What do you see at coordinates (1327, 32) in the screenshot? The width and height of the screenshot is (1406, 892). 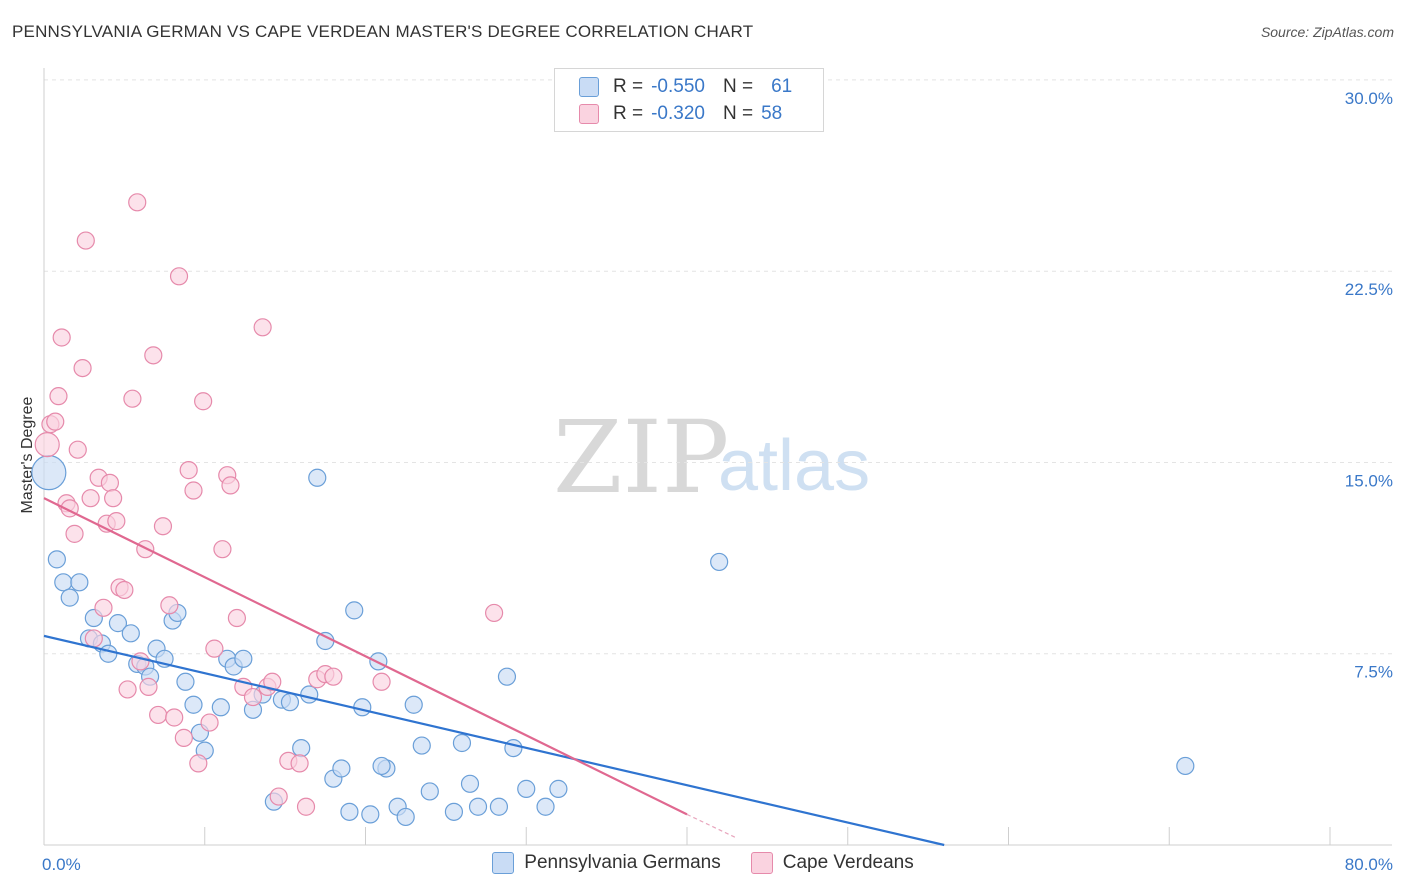 I see `source-label: Source: ZipAtlas.com` at bounding box center [1327, 32].